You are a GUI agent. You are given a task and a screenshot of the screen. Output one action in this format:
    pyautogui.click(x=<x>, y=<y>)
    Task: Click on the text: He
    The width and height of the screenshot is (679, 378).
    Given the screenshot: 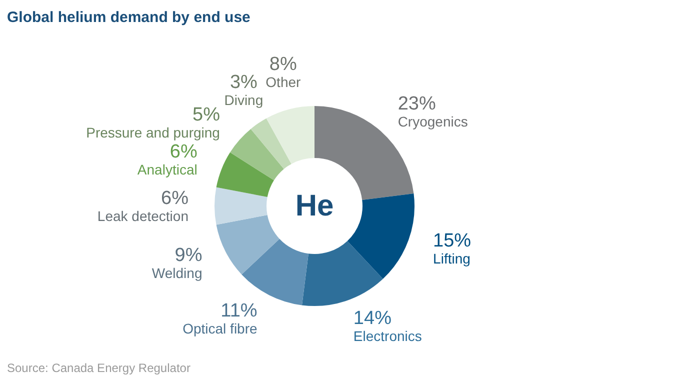 What is the action you would take?
    pyautogui.click(x=314, y=205)
    